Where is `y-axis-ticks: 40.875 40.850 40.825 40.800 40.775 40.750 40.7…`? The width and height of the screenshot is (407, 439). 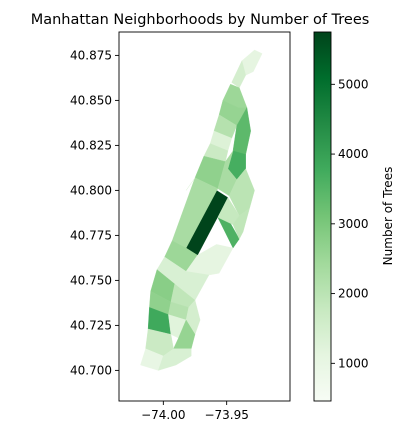
y-axis-ticks: 40.875 40.850 40.825 40.800 40.775 40.750 40.7… is located at coordinates (94, 212).